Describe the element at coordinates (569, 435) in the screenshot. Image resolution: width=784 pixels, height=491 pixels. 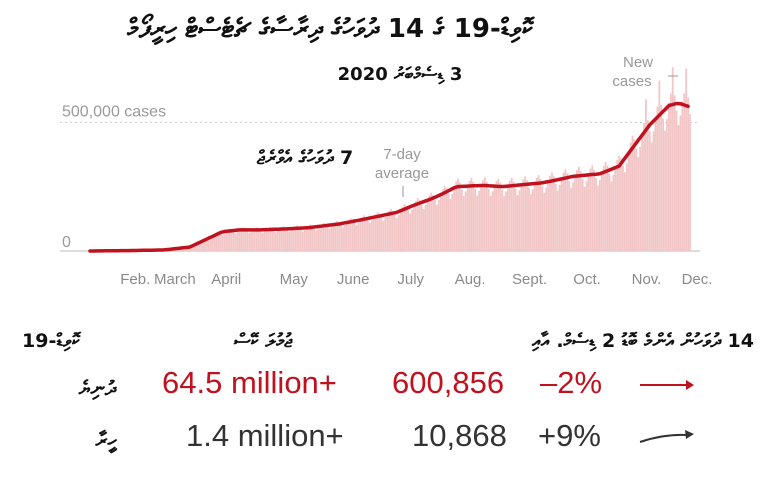
I see `table-cell-change: +9%` at that location.